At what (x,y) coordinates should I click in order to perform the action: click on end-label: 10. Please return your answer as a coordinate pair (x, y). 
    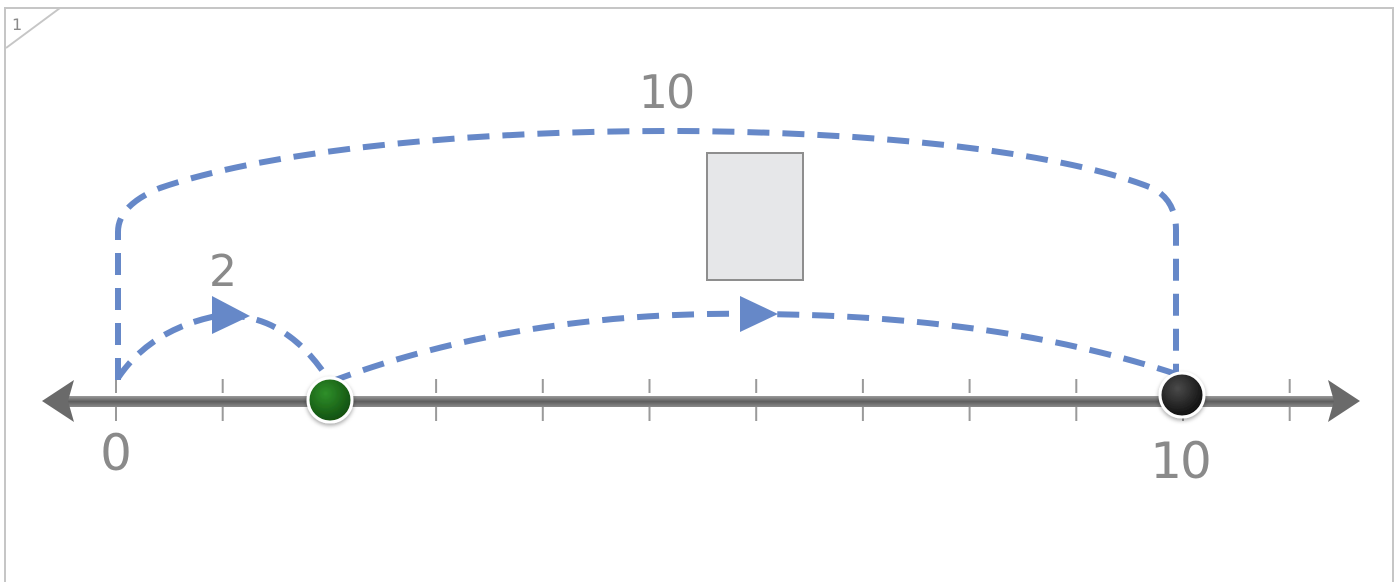
    Looking at the image, I should click on (1180, 461).